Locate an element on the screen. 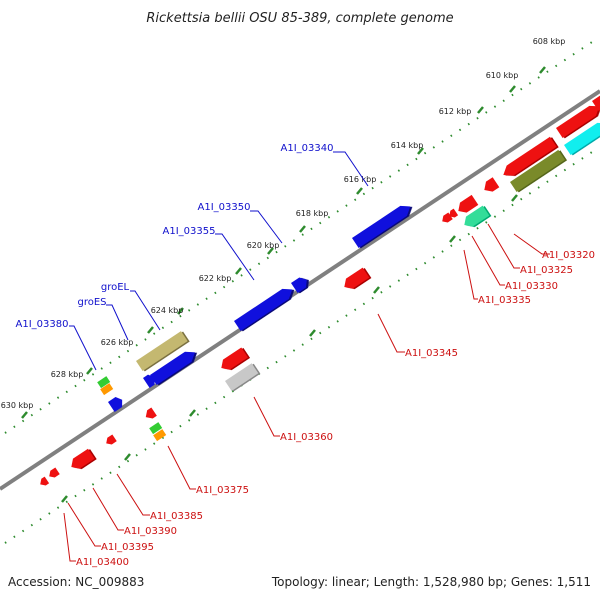 Image resolution: width=600 pixels, height=600 pixels. gene-label: A1I_03325 is located at coordinates (546, 270).